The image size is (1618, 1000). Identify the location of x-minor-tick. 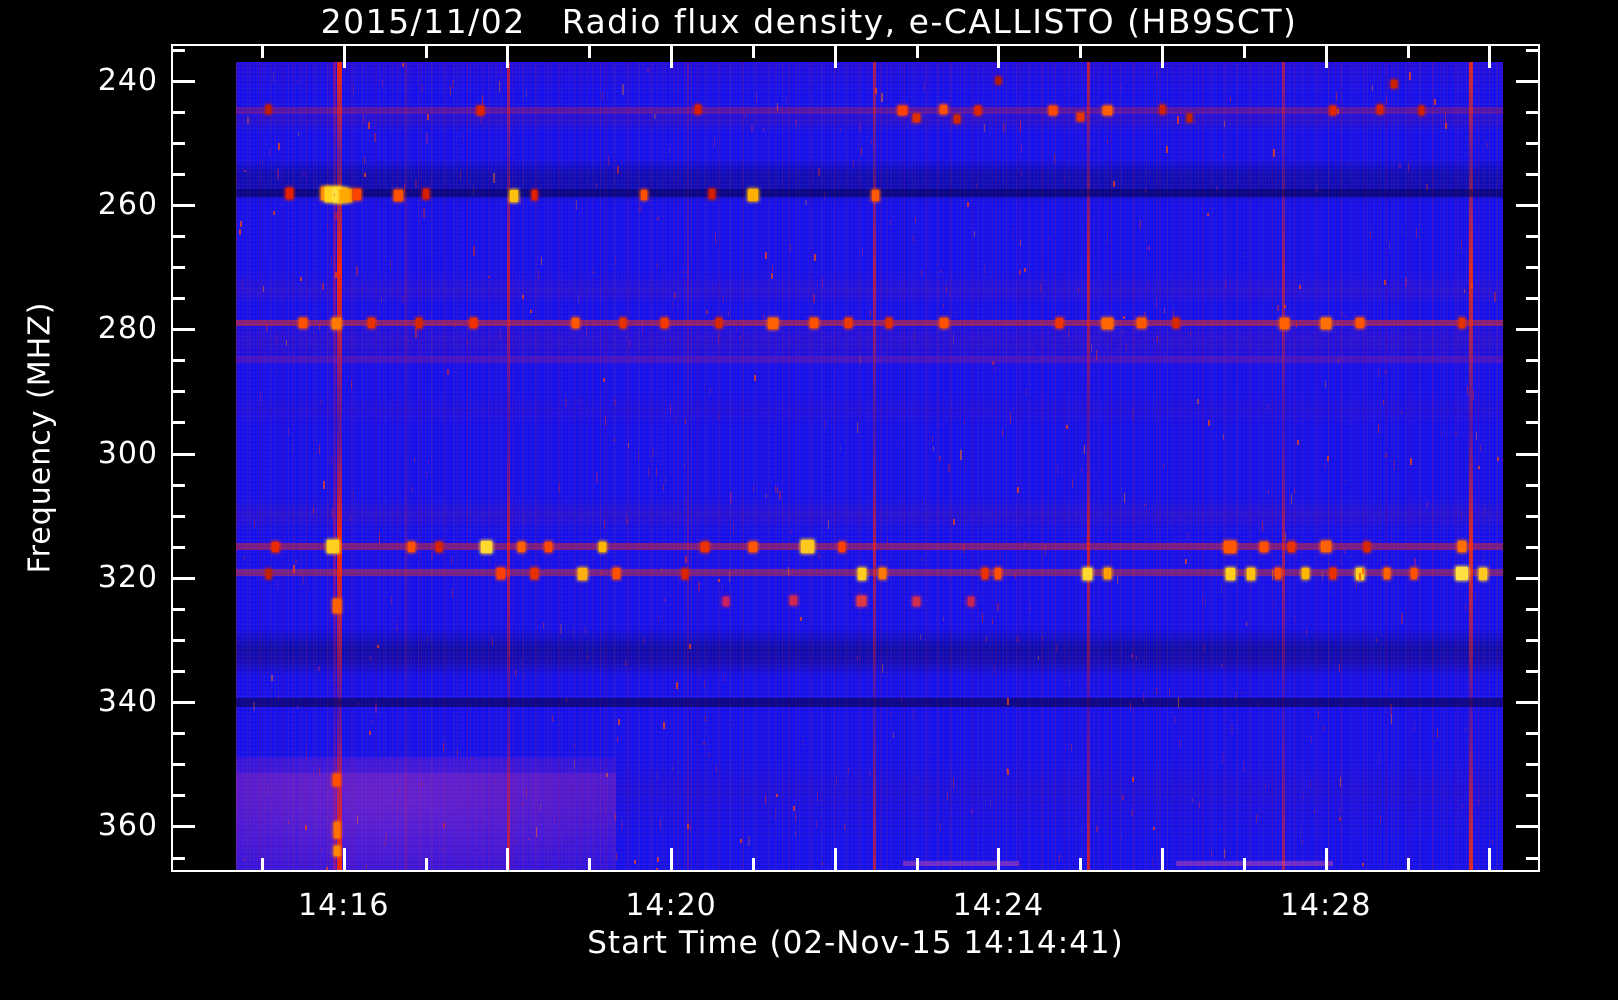
(917, 52).